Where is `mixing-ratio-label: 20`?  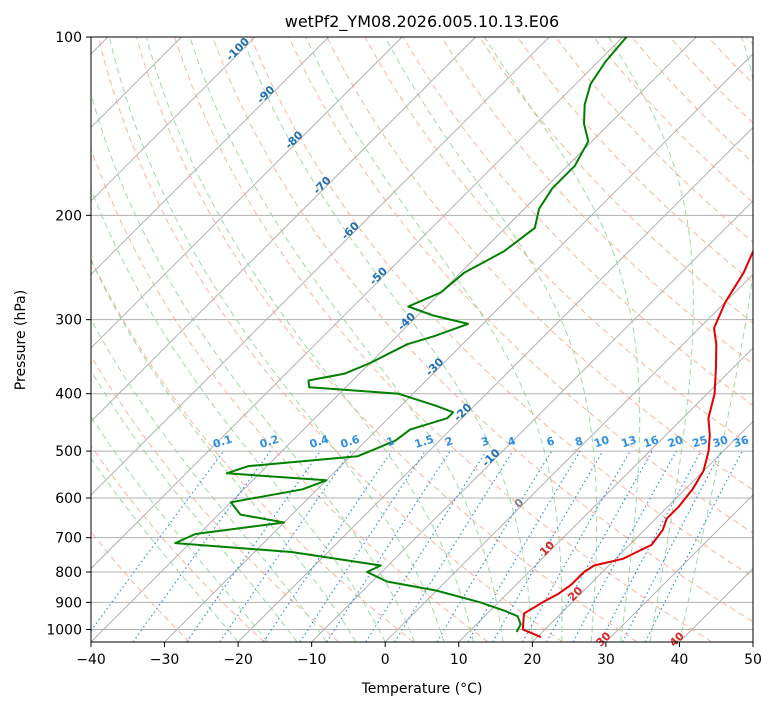 mixing-ratio-label: 20 is located at coordinates (675, 441).